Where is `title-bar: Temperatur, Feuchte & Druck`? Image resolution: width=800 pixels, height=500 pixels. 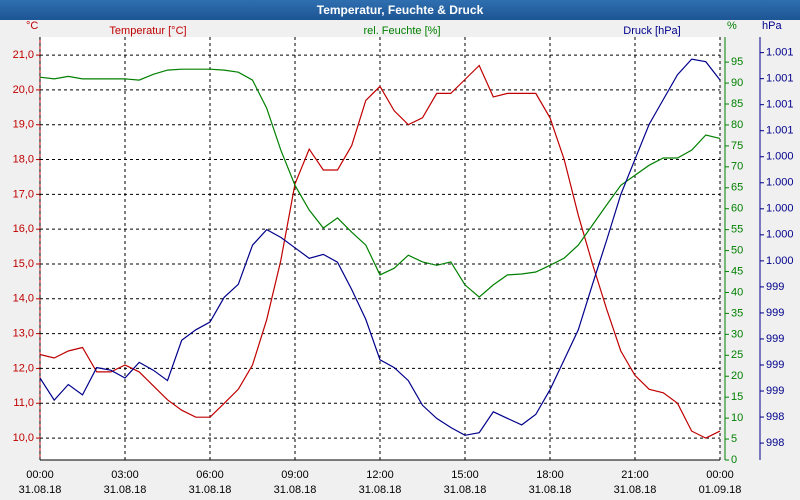
title-bar: Temperatur, Feuchte & Druck is located at coordinates (400, 10).